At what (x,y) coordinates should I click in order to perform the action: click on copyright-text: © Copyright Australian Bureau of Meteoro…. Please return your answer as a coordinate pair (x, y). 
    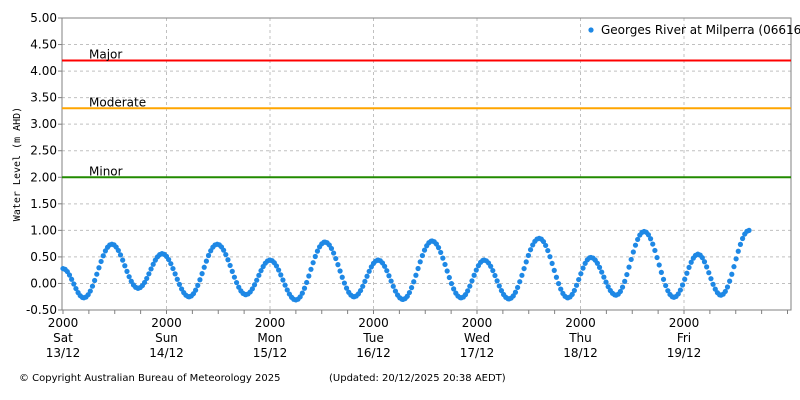
    Looking at the image, I should click on (150, 378).